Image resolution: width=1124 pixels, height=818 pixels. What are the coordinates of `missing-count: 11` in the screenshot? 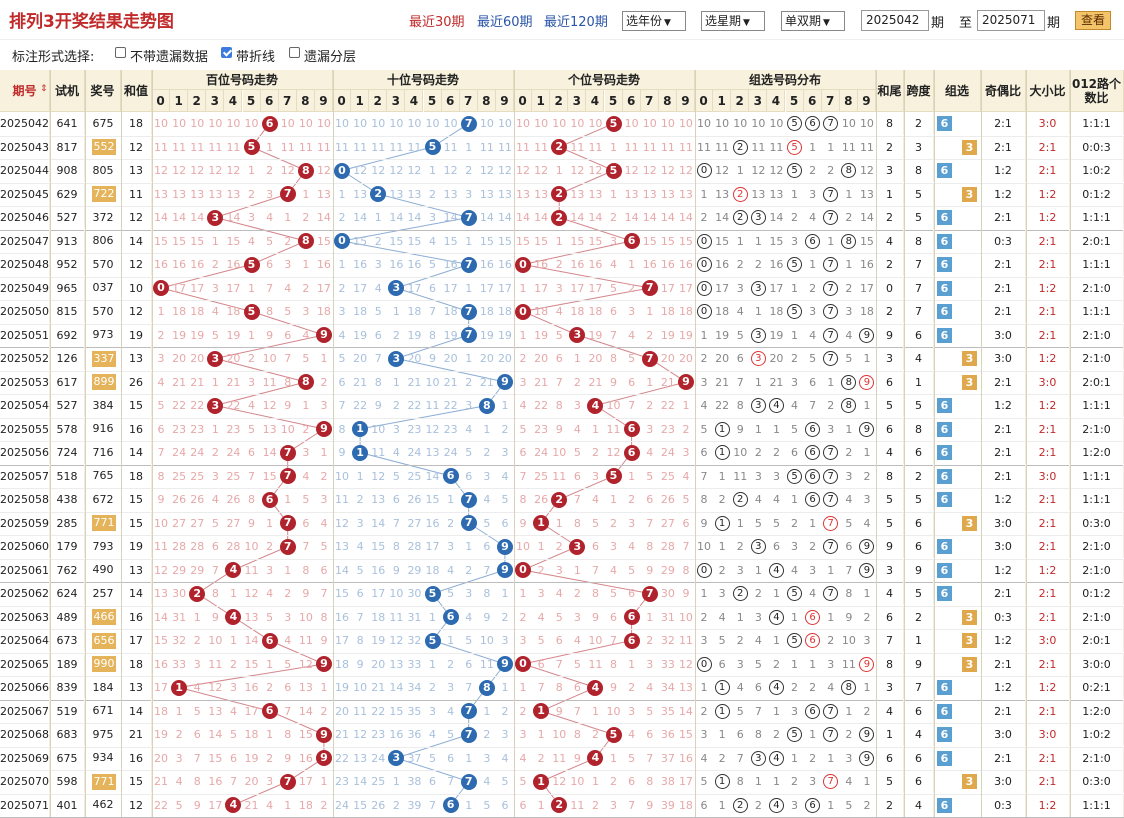 It's located at (215, 664).